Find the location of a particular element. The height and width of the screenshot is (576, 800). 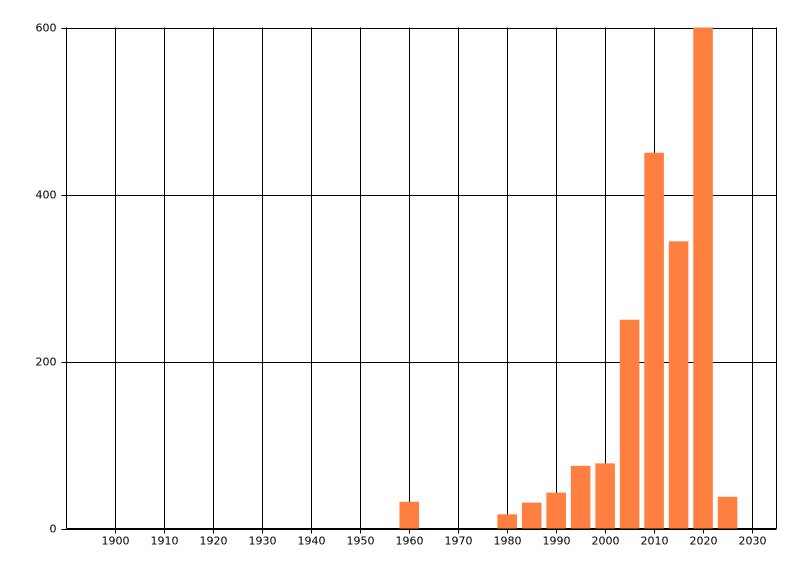

x-tick-label: 1980 is located at coordinates (508, 541).